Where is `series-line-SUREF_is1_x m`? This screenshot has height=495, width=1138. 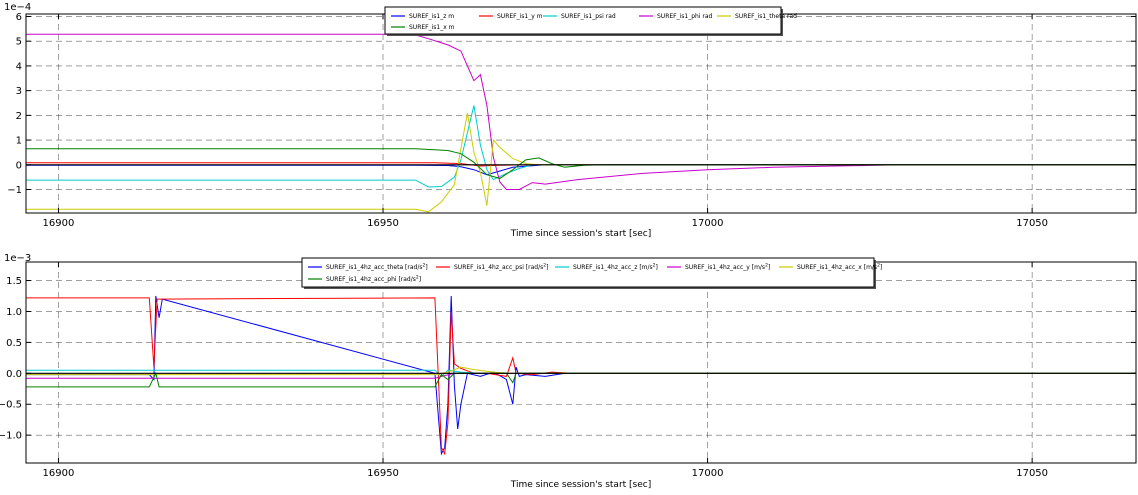 series-line-SUREF_is1_x m is located at coordinates (581, 163).